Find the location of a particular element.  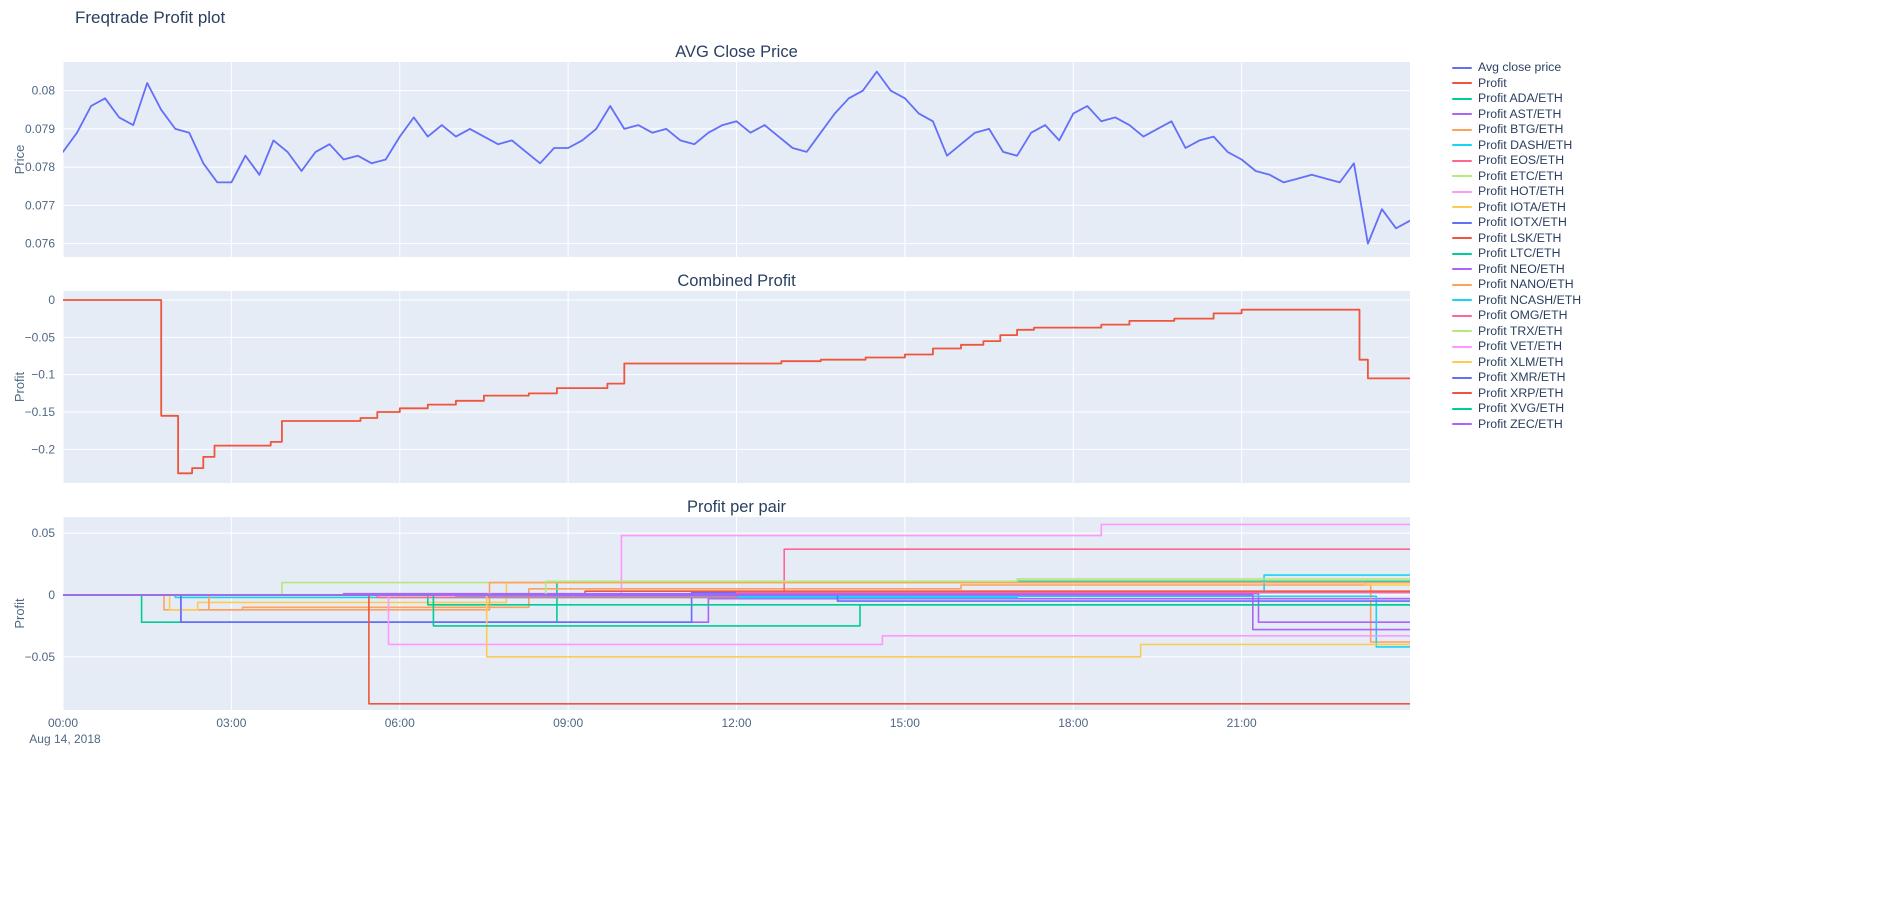

legend-item: Profit IOTX/ETH is located at coordinates (1516, 223).